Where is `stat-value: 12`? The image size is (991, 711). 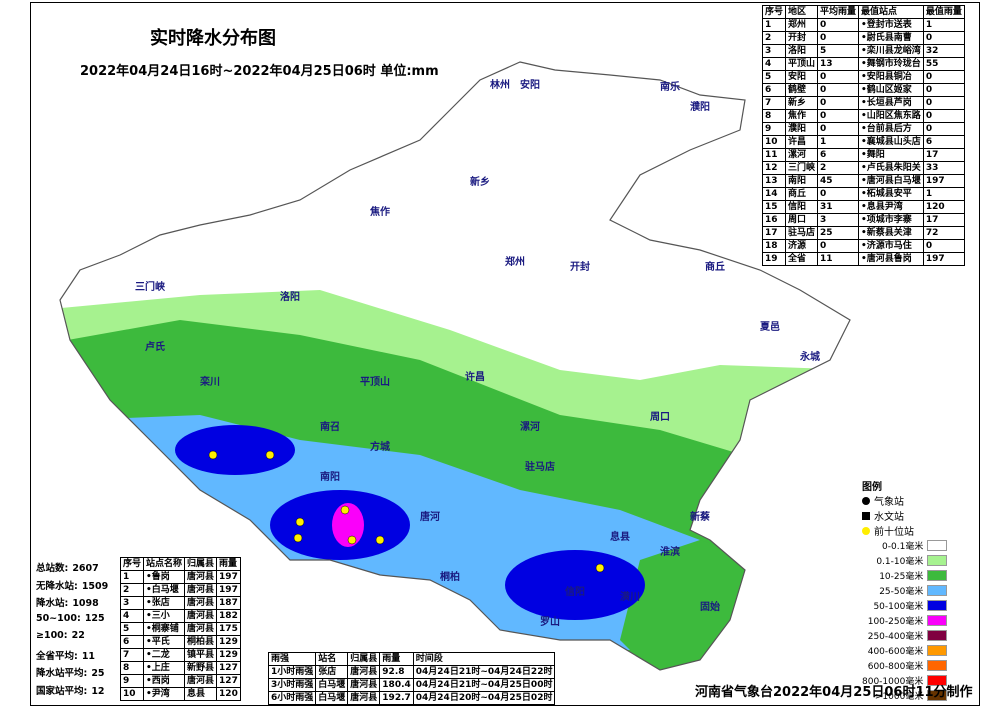 stat-value: 12 is located at coordinates (98, 691).